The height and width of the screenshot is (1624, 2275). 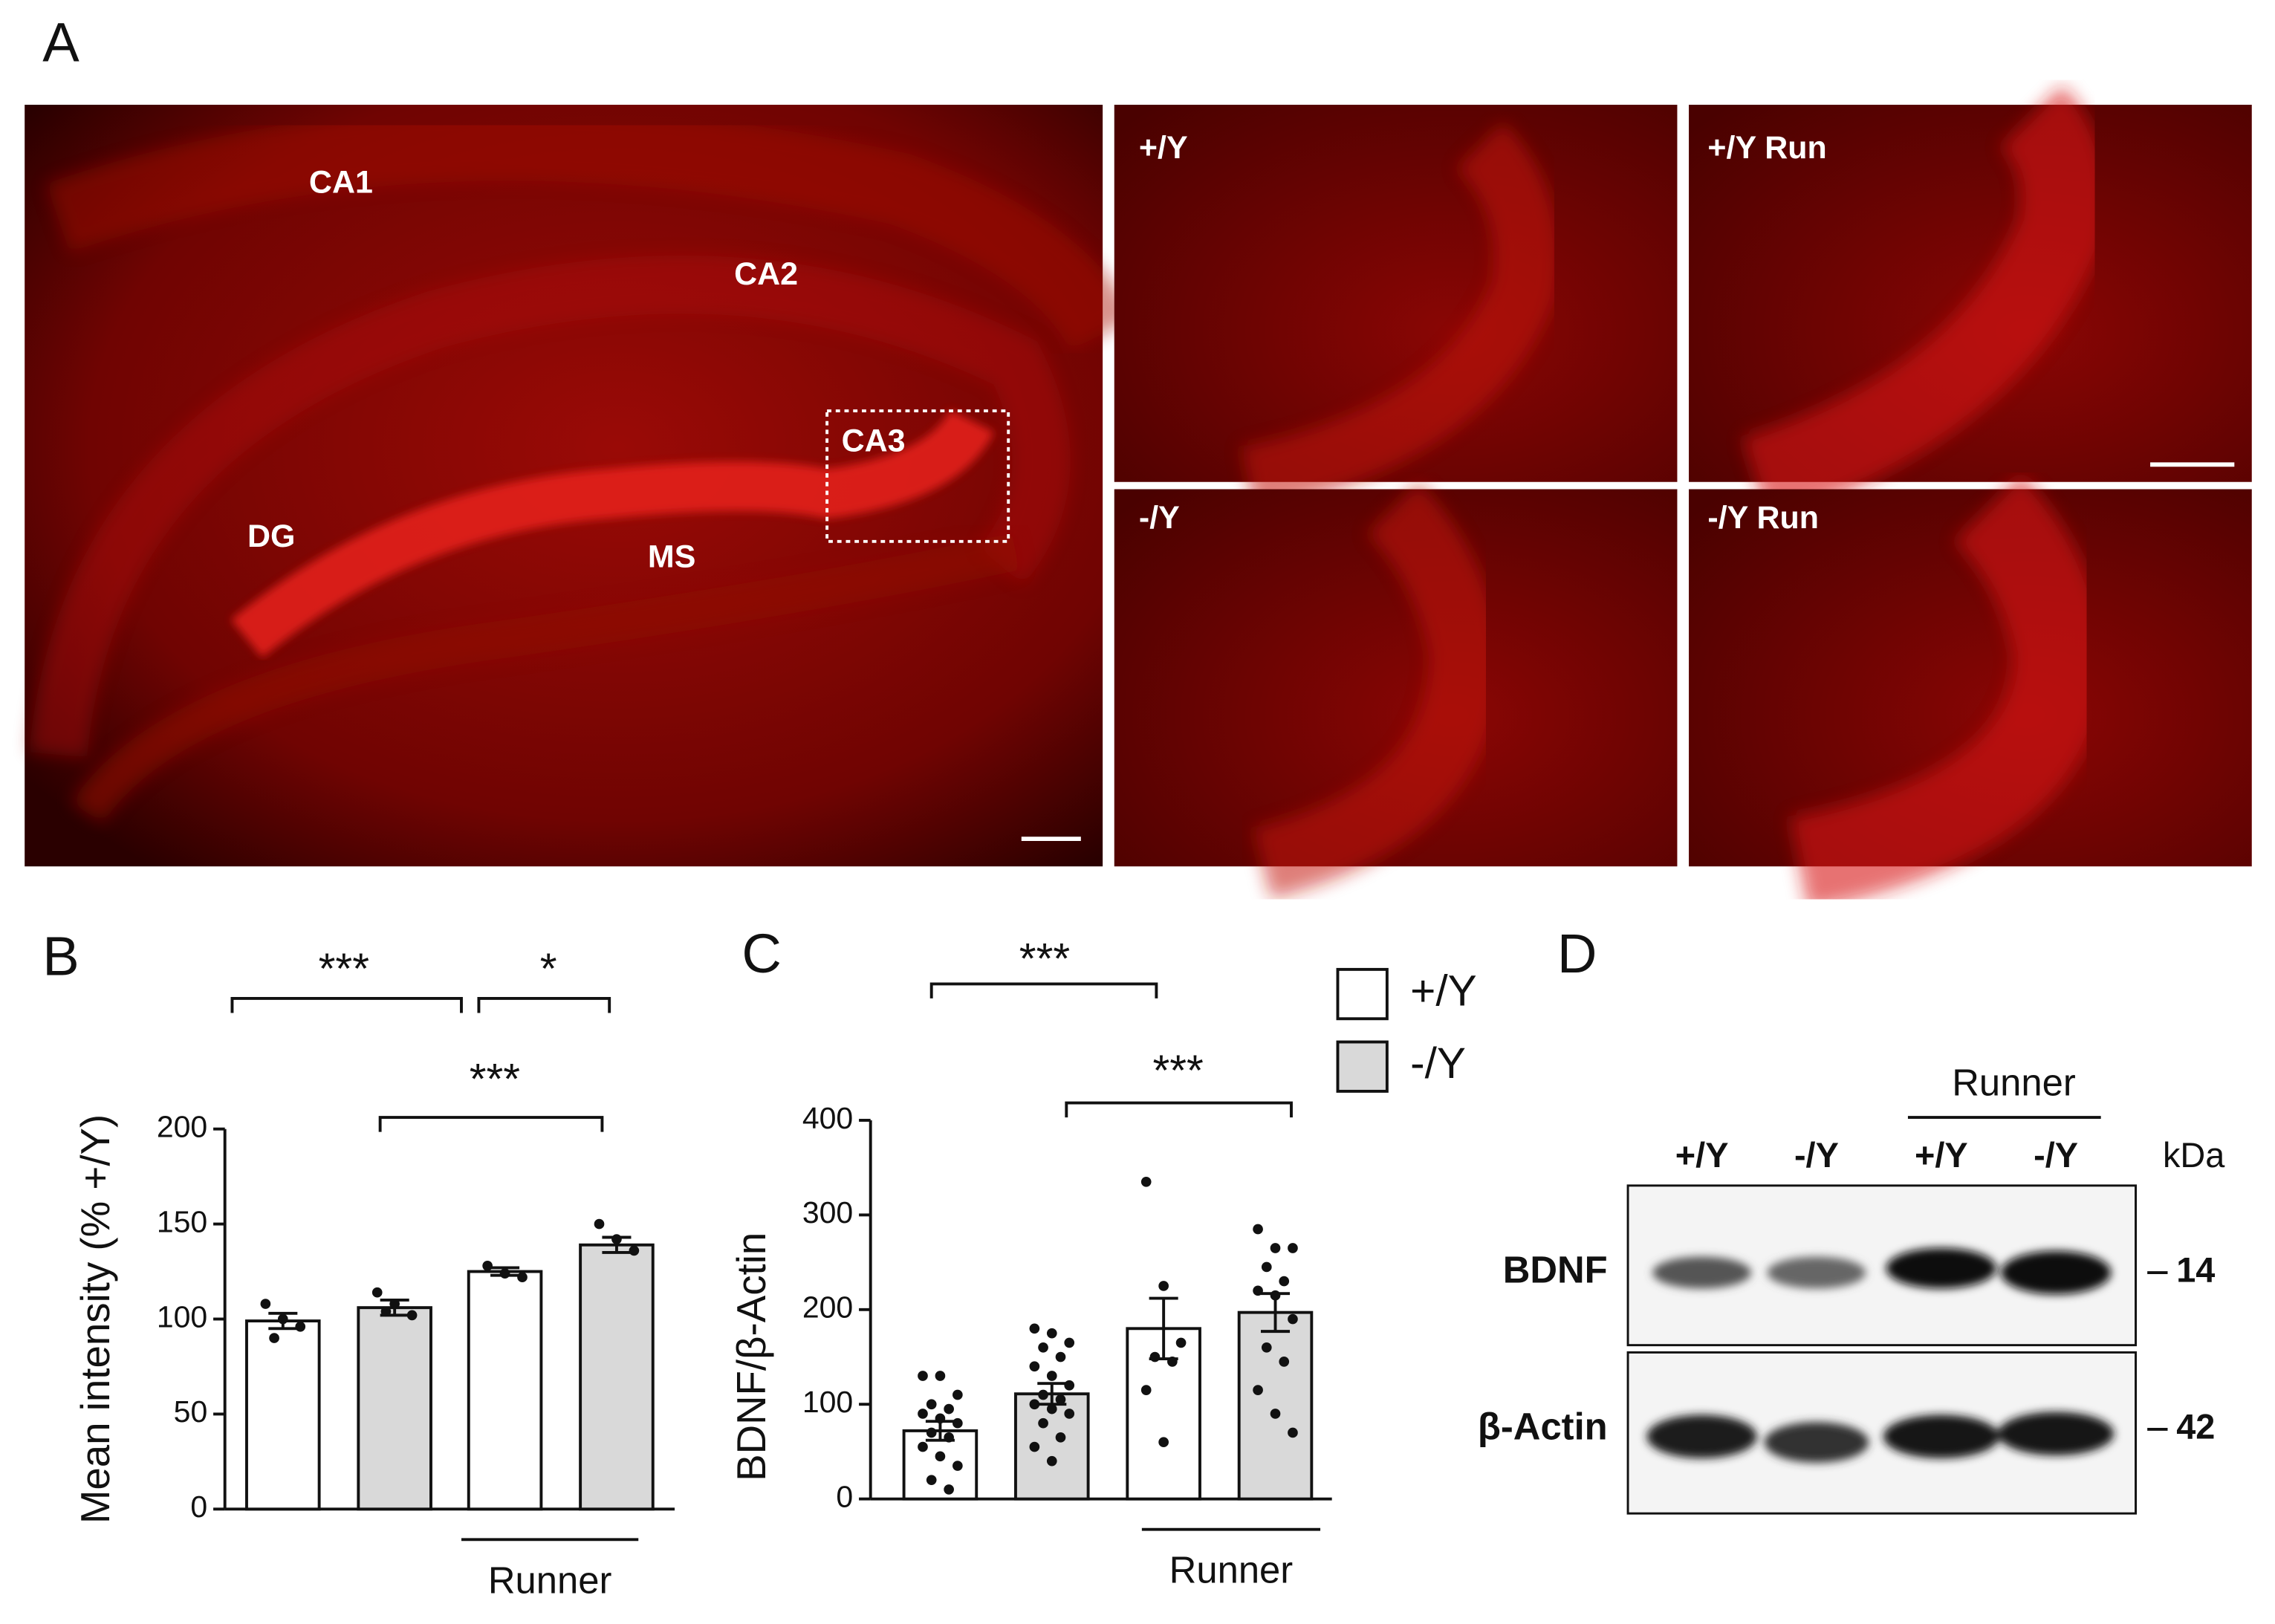 I want to click on y-axis-label: Mean intensity (% +/Y), so click(x=95, y=1319).